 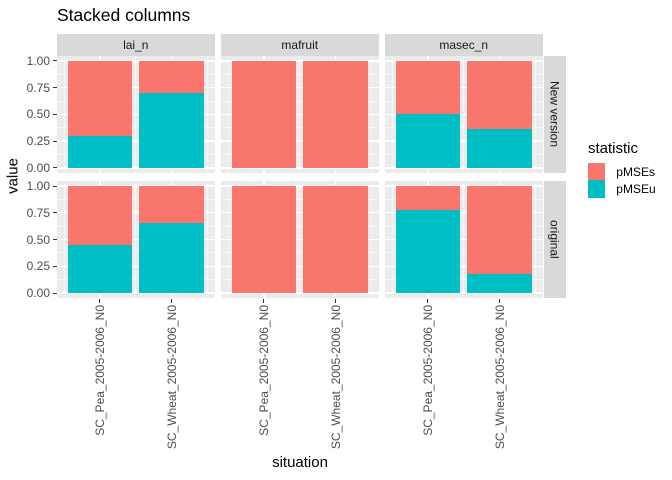 What do you see at coordinates (613, 148) in the screenshot?
I see `legend-title: statistic` at bounding box center [613, 148].